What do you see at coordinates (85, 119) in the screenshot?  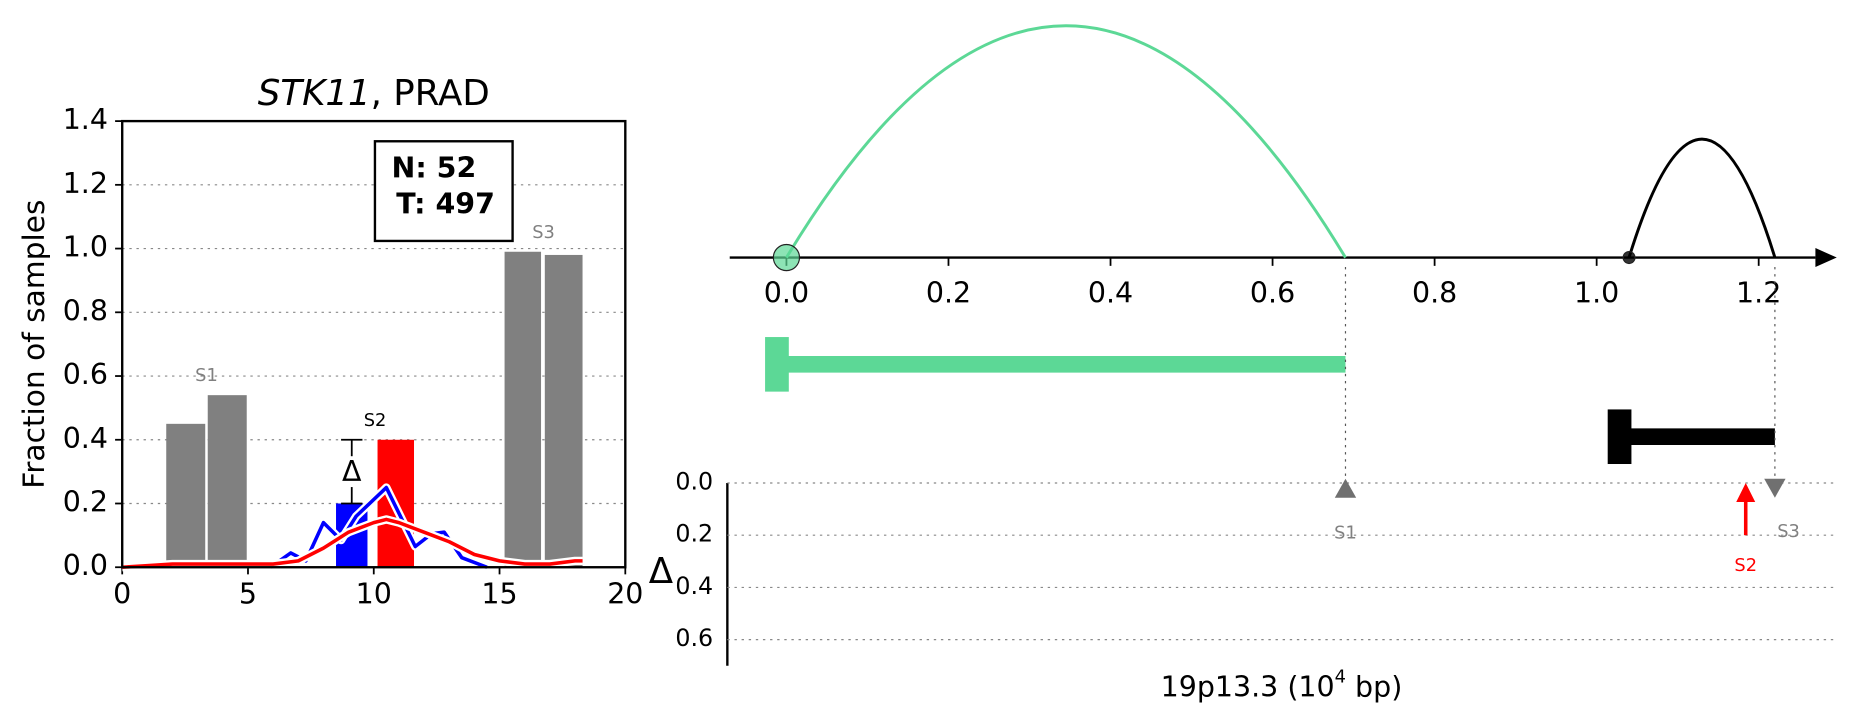 I see `y-tick-label: 1.4` at bounding box center [85, 119].